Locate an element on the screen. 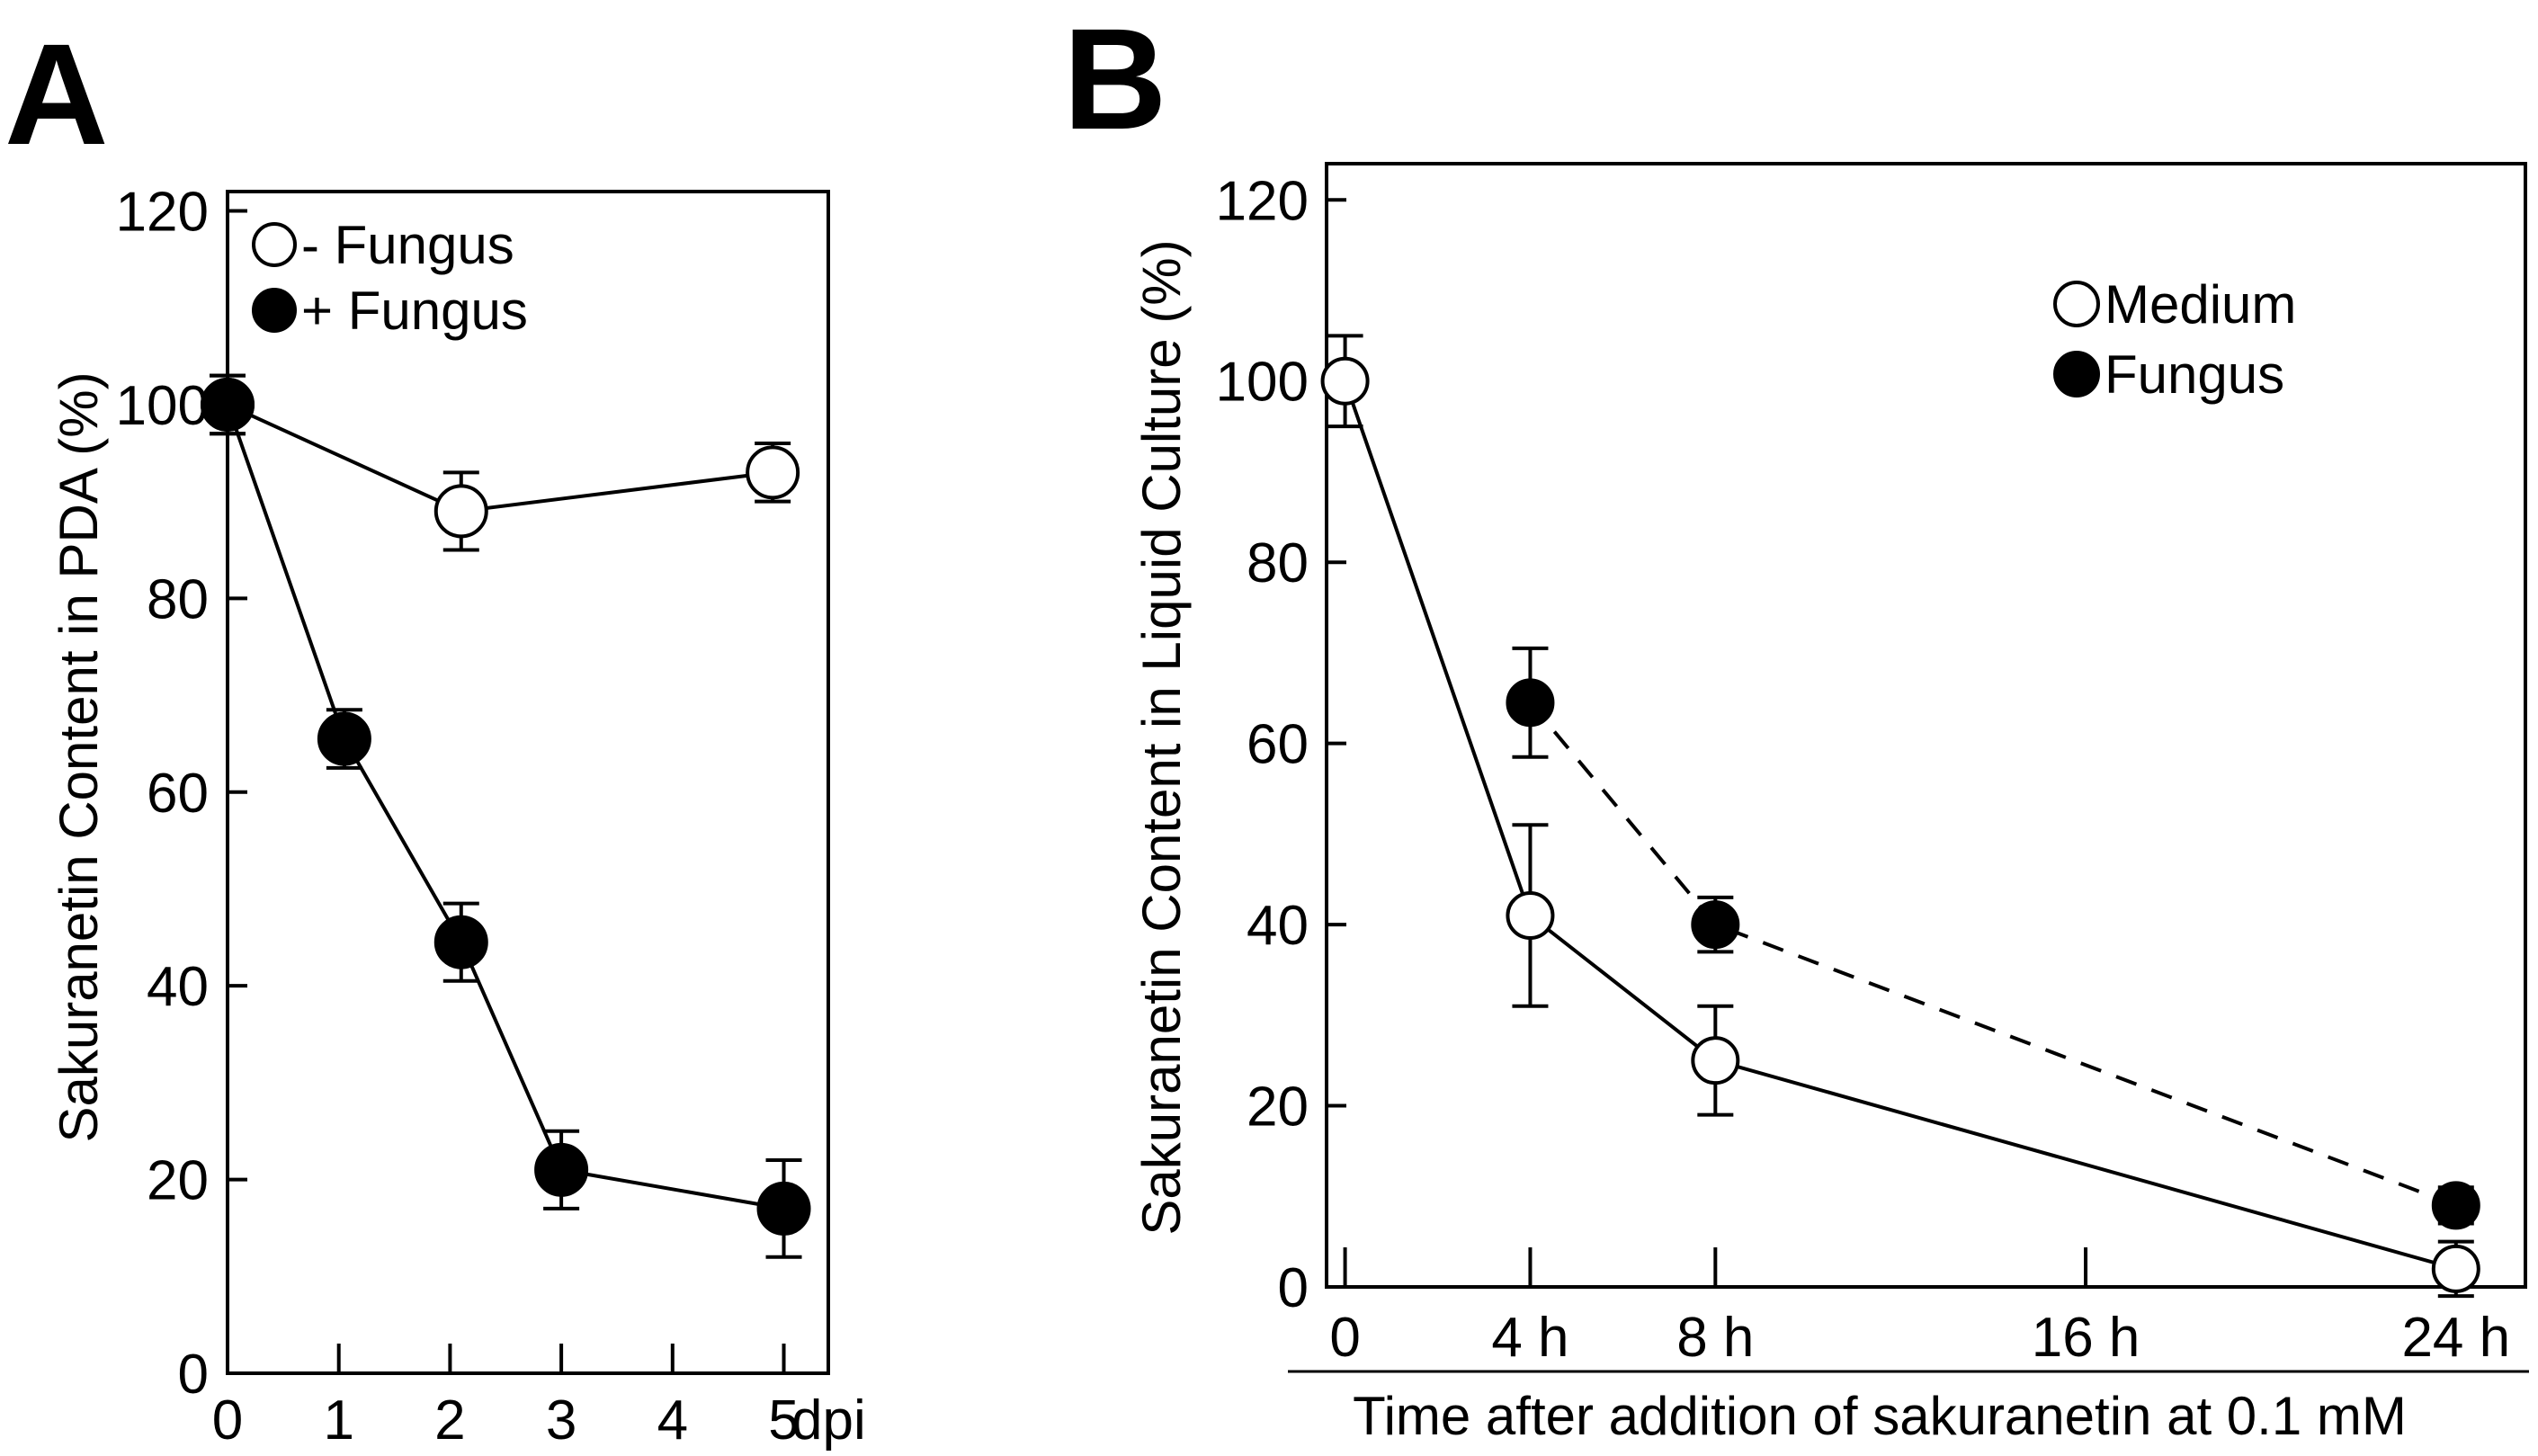 Image resolution: width=2538 pixels, height=1456 pixels. y-tick-label-b-20: 20 is located at coordinates (1278, 1107).